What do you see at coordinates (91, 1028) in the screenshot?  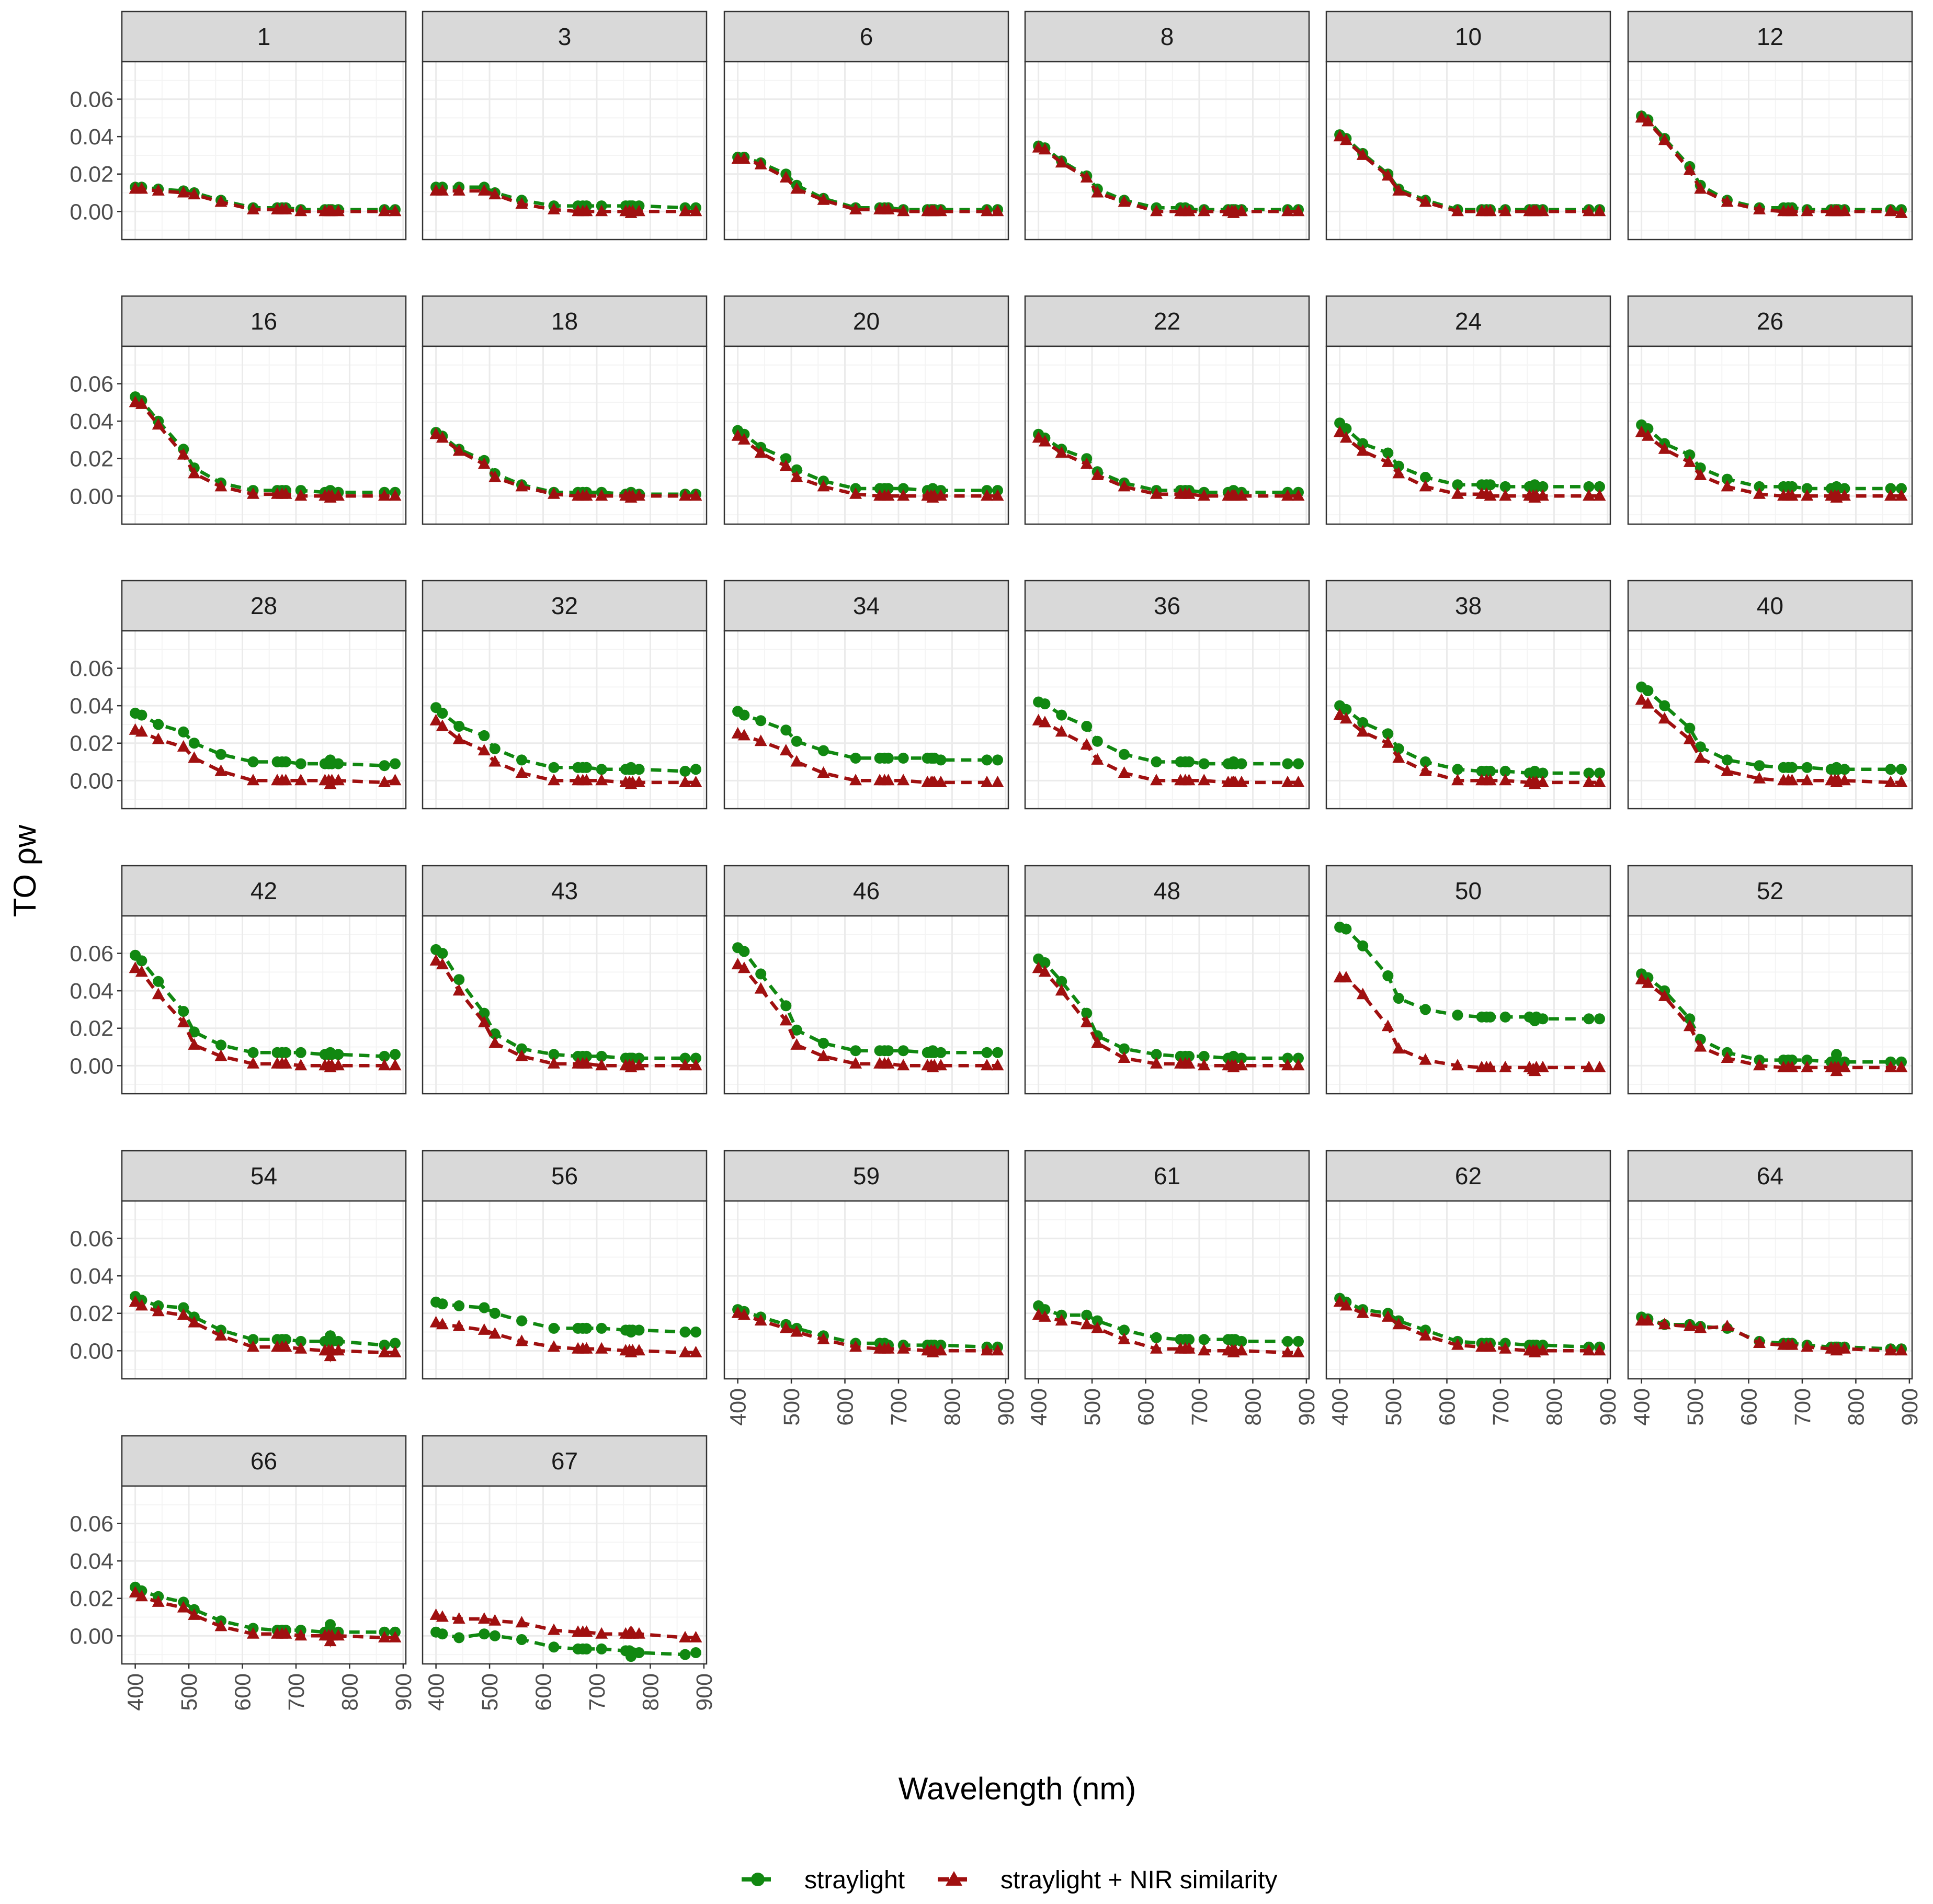 I see `y-tick-label: 0.02` at bounding box center [91, 1028].